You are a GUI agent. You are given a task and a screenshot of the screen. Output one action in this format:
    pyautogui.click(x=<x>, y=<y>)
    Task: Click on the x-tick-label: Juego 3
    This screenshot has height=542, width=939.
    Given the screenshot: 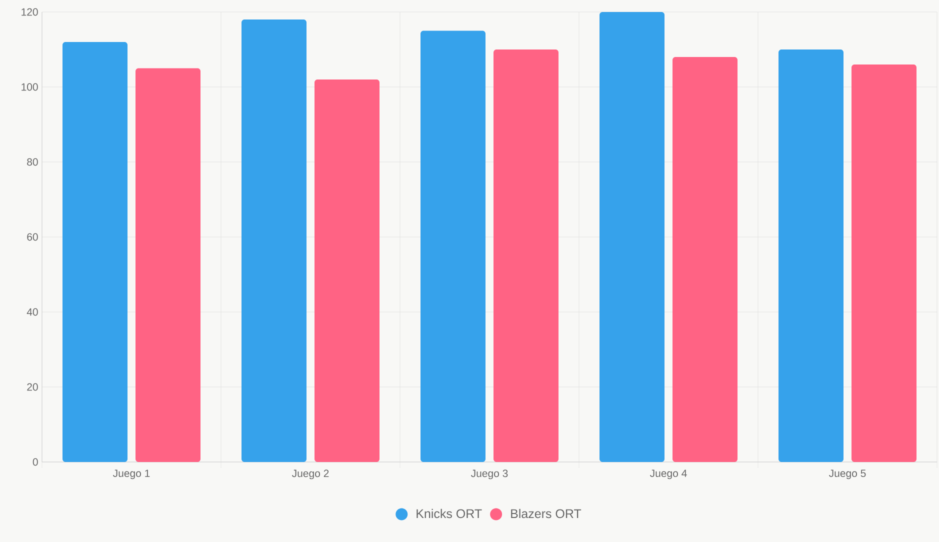 What is the action you would take?
    pyautogui.click(x=489, y=475)
    